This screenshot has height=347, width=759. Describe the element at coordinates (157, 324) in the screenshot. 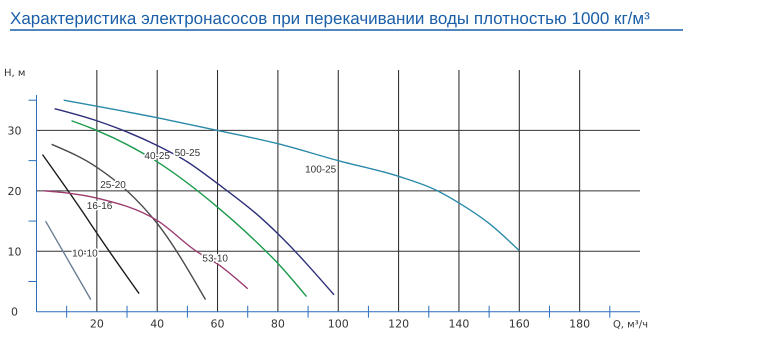

I see `x-tick-label: 40` at that location.